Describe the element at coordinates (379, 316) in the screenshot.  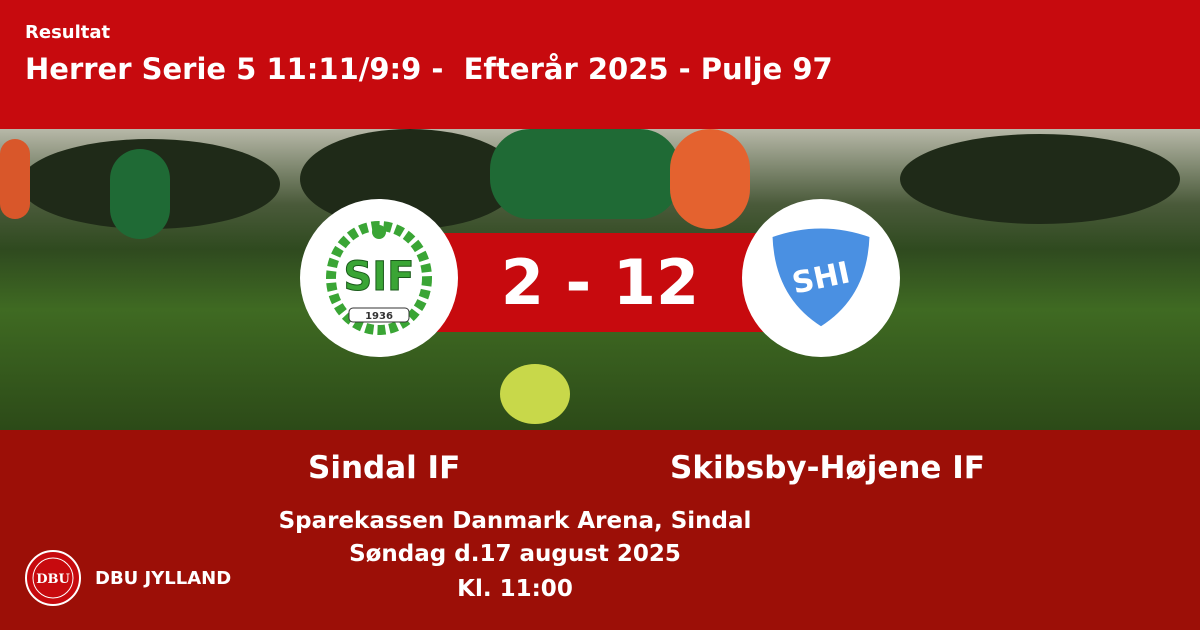
I see `home-logo-year: 1936` at that location.